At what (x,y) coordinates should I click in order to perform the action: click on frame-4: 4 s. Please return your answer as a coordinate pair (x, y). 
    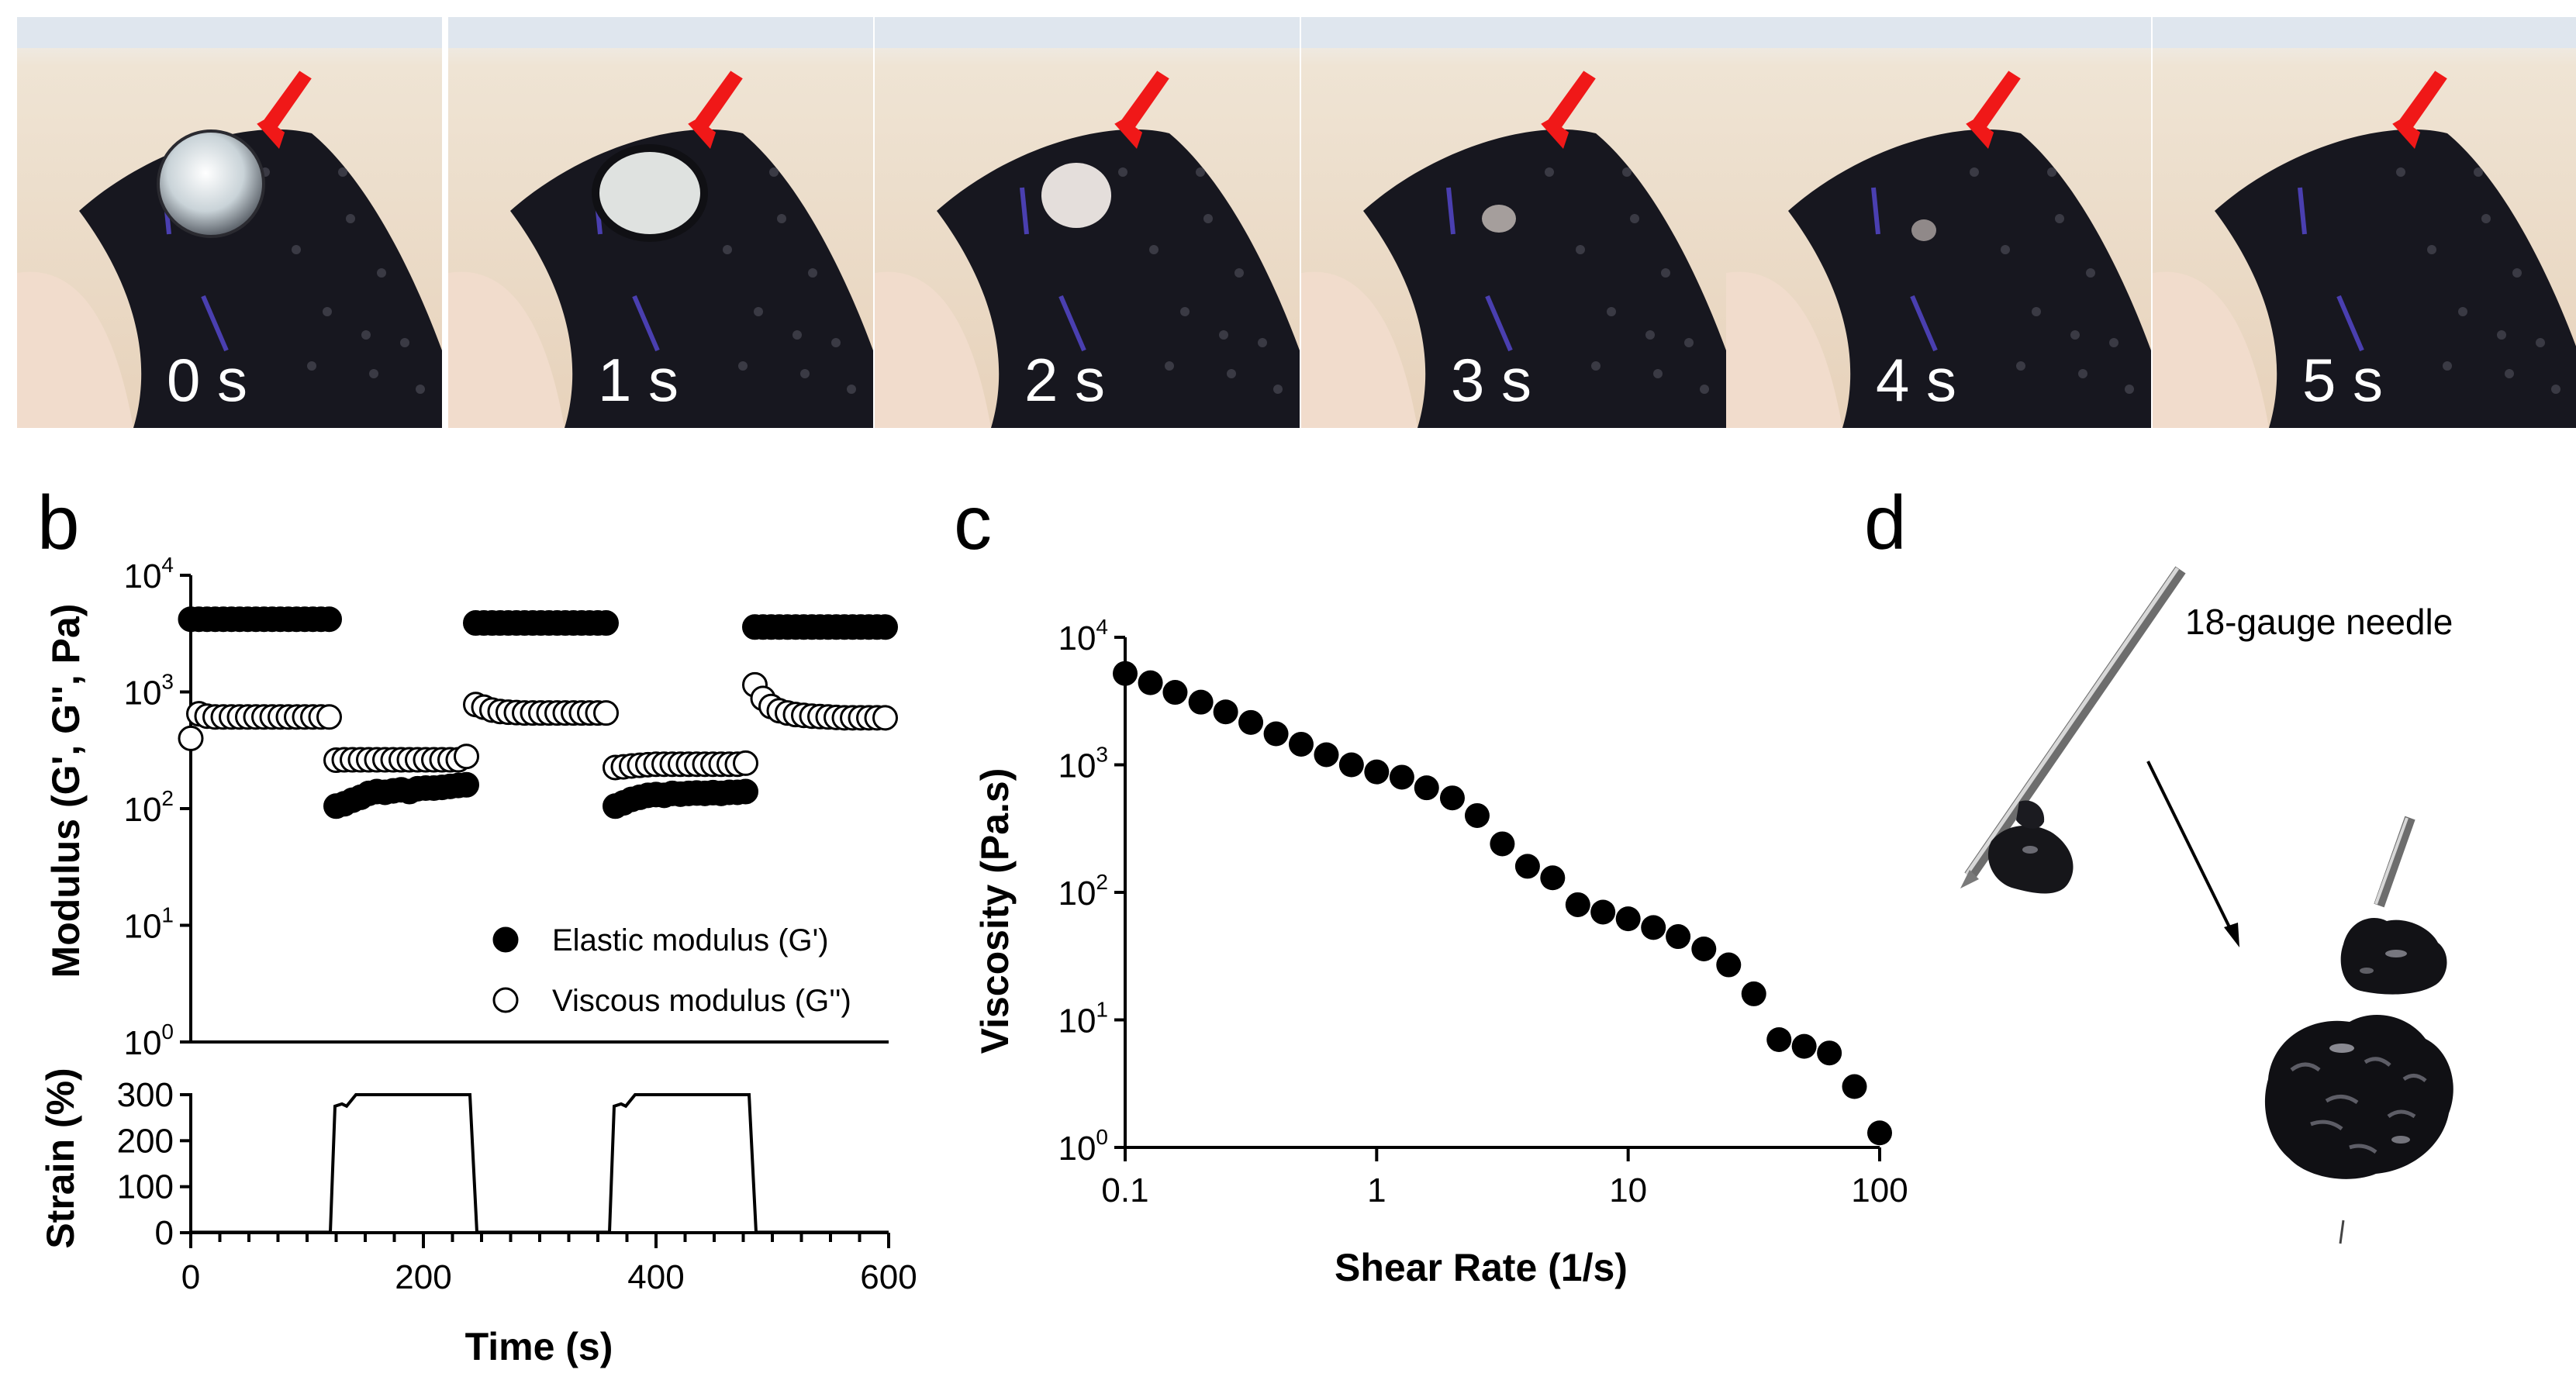
    Looking at the image, I should click on (1939, 222).